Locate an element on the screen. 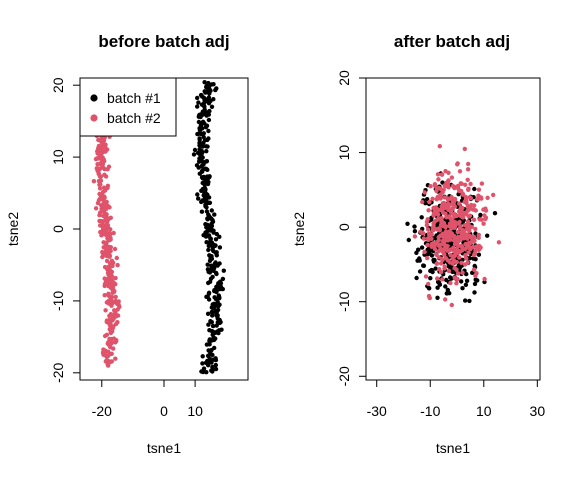  legend-label-batch-2: batch #2 is located at coordinates (134, 118).